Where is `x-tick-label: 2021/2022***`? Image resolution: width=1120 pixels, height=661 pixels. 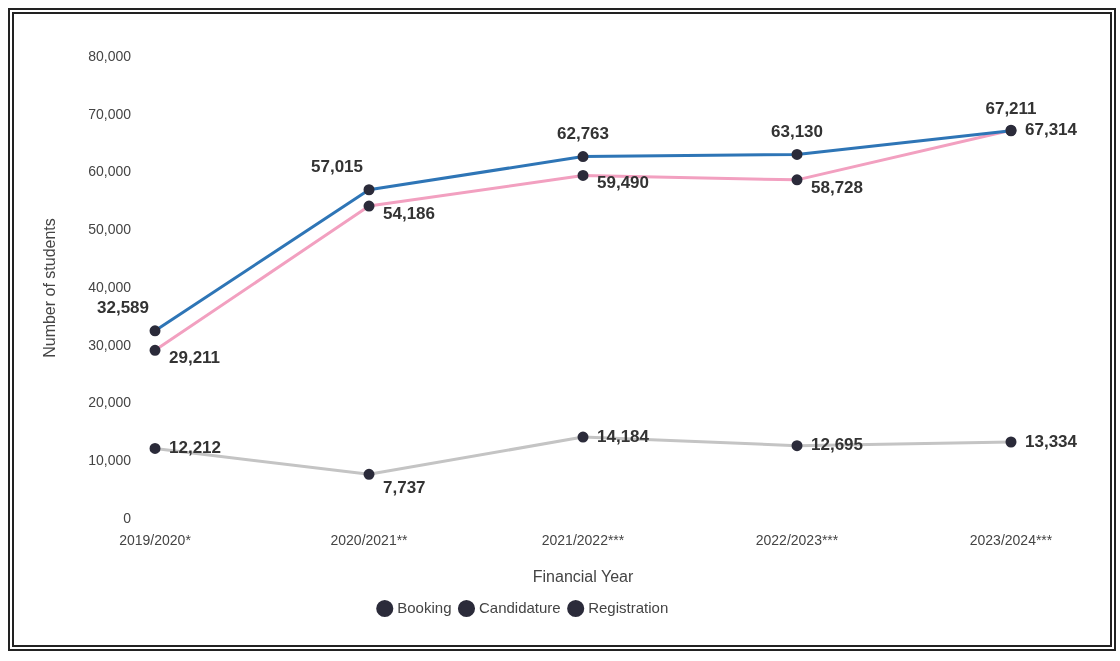
x-tick-label: 2021/2022*** is located at coordinates (583, 540).